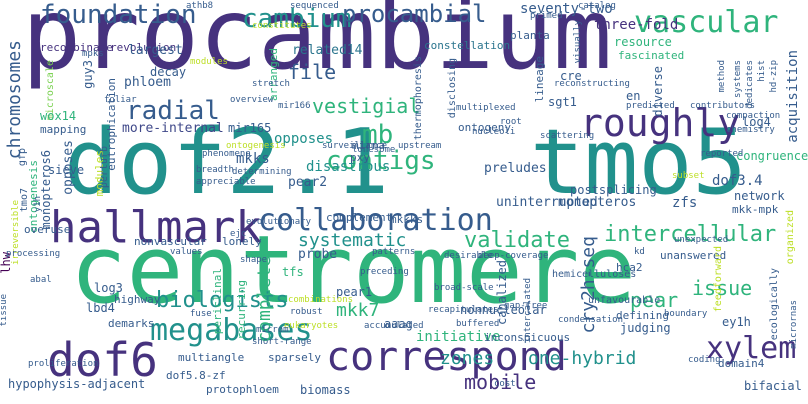  Describe the element at coordinates (238, 234) in the screenshot. I see `cloud-word: ejc` at that location.